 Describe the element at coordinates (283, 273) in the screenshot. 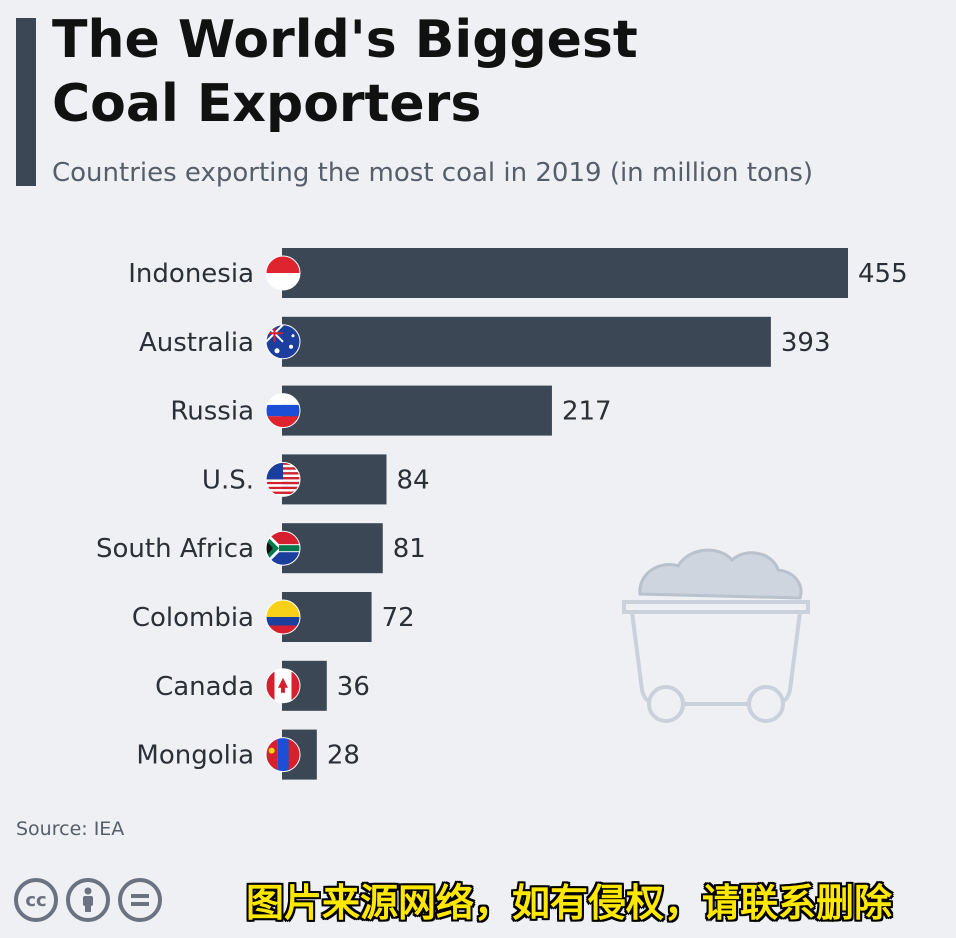

I see `indonesia-flag-icon` at that location.